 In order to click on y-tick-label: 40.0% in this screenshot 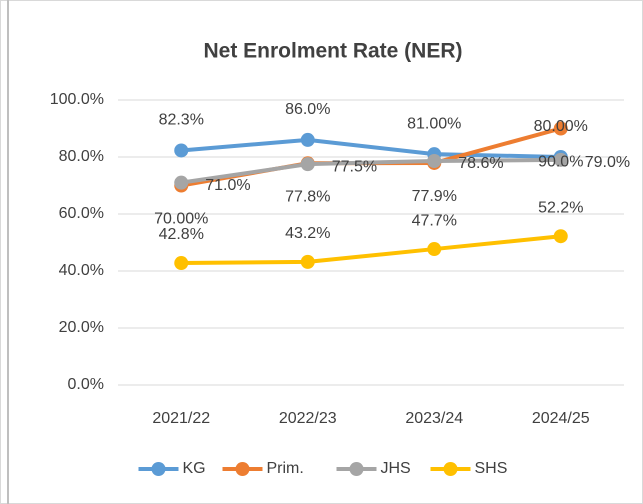, I will do `click(81, 270)`.